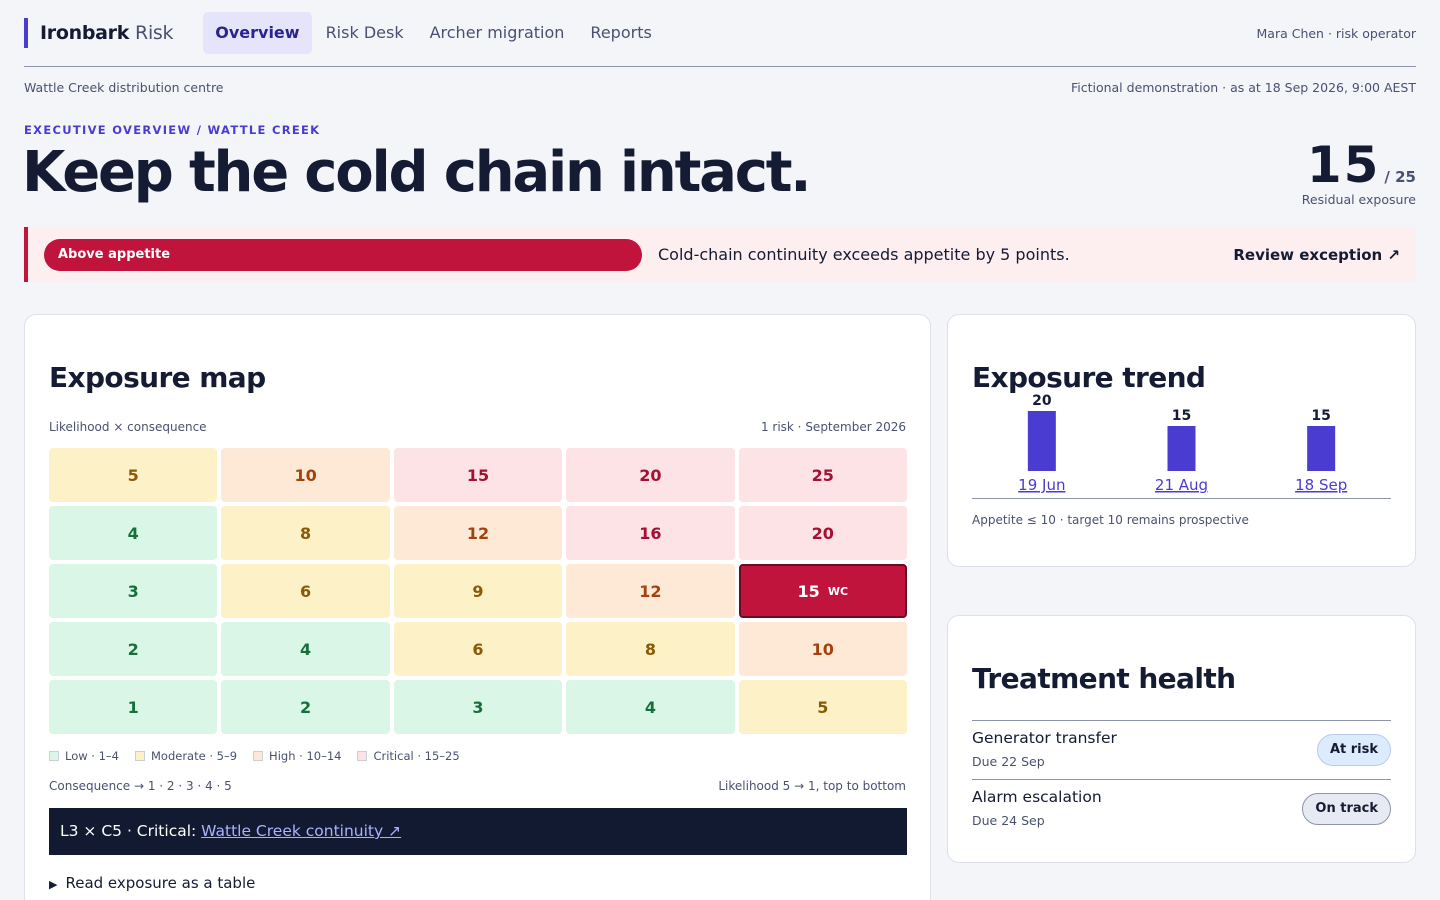 This screenshot has width=1440, height=900. Describe the element at coordinates (128, 427) in the screenshot. I see `exposure-map-subtitle: Likelihood × consequence` at that location.